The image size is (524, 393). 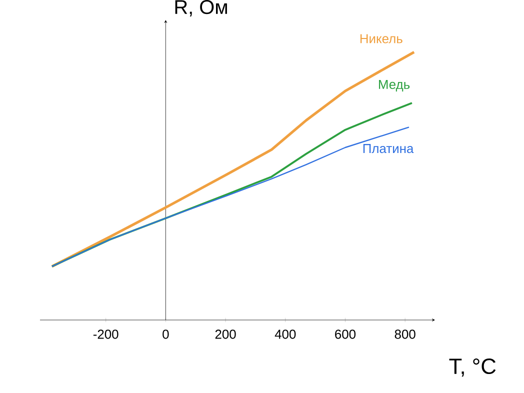 I want to click on series-label: Платина, so click(x=388, y=149).